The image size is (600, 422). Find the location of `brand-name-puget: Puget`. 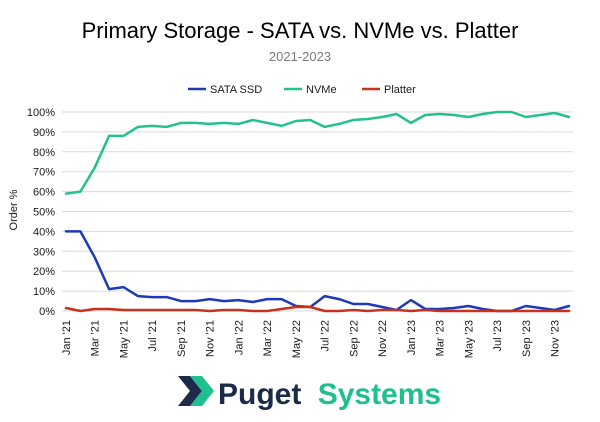

brand-name-puget: Puget is located at coordinates (259, 394).